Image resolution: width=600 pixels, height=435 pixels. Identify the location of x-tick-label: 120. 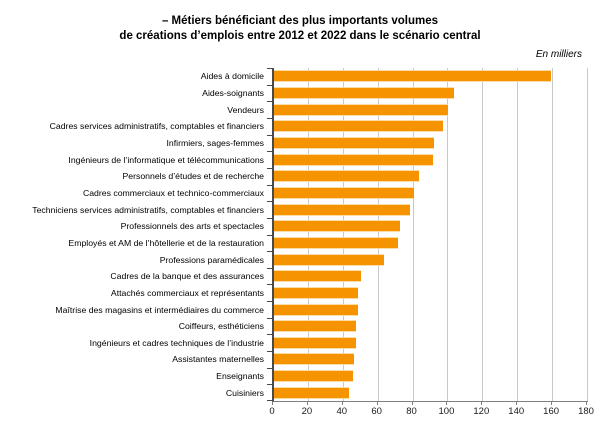
(481, 411).